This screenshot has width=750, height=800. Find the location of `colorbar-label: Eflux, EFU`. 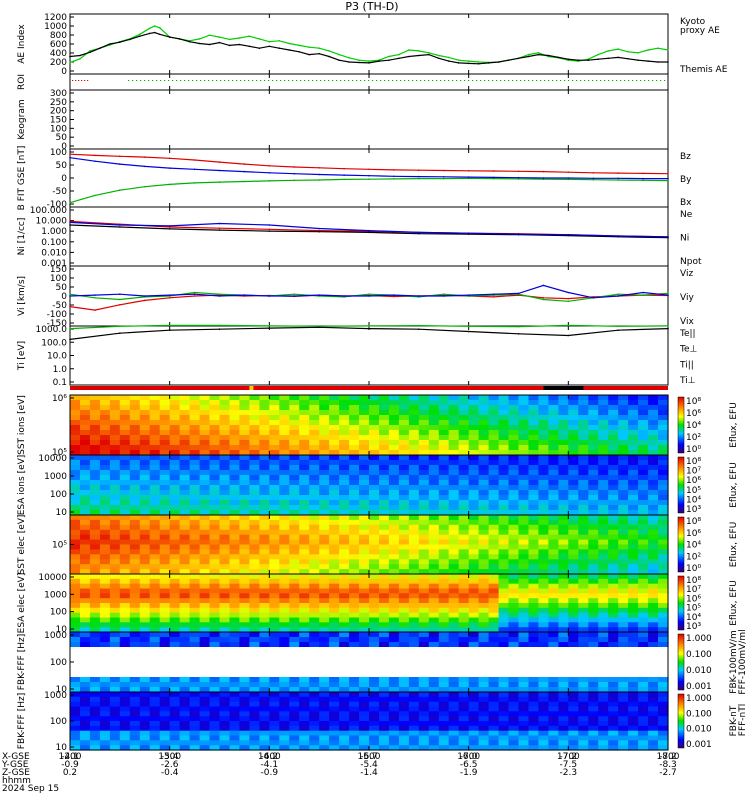

colorbar-label: Eflux, EFU is located at coordinates (734, 485).